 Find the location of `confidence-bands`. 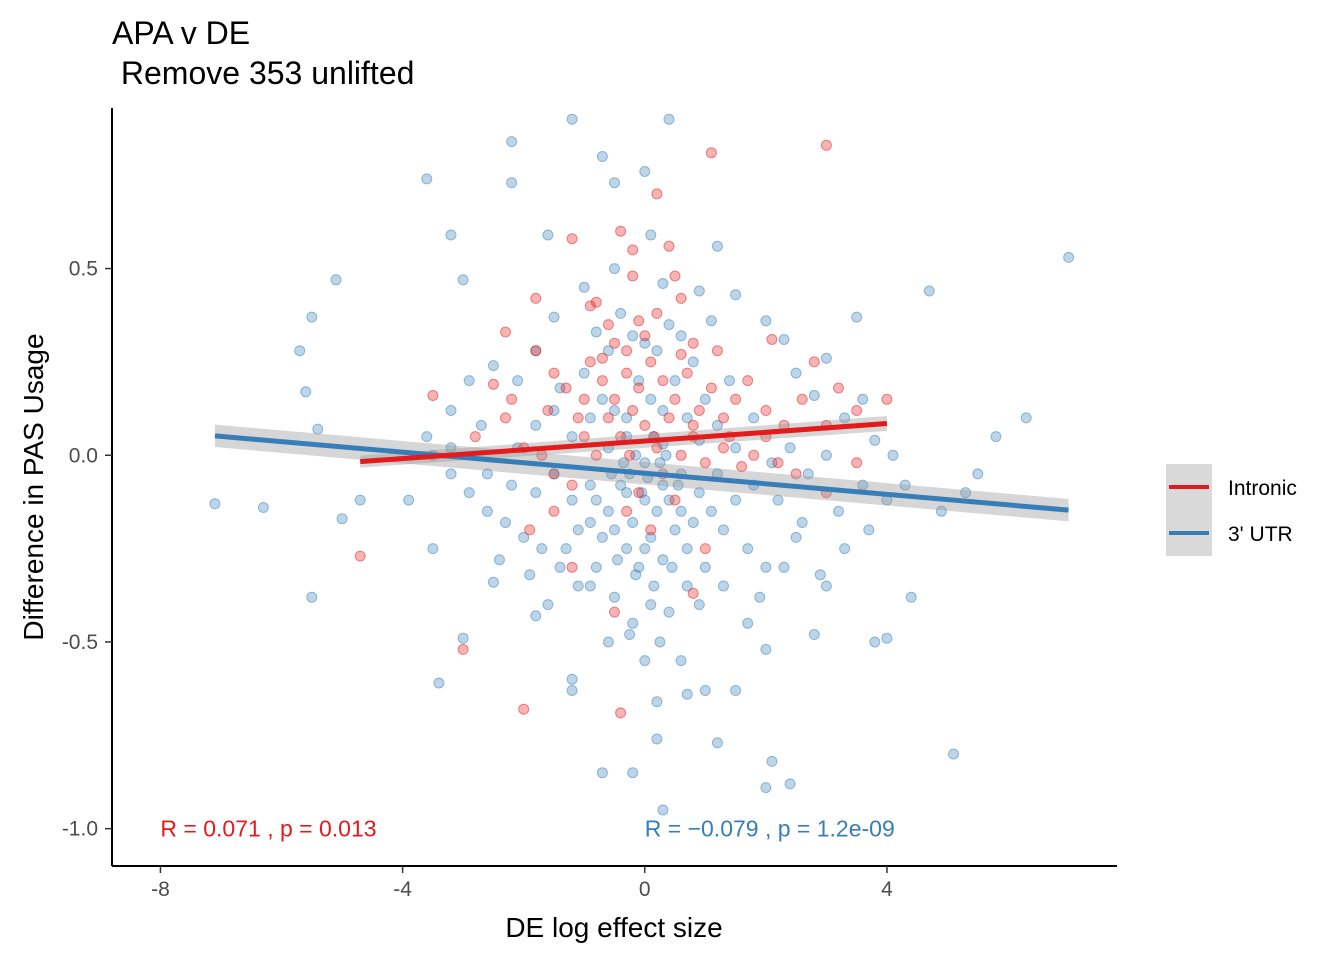

confidence-bands is located at coordinates (641, 469).